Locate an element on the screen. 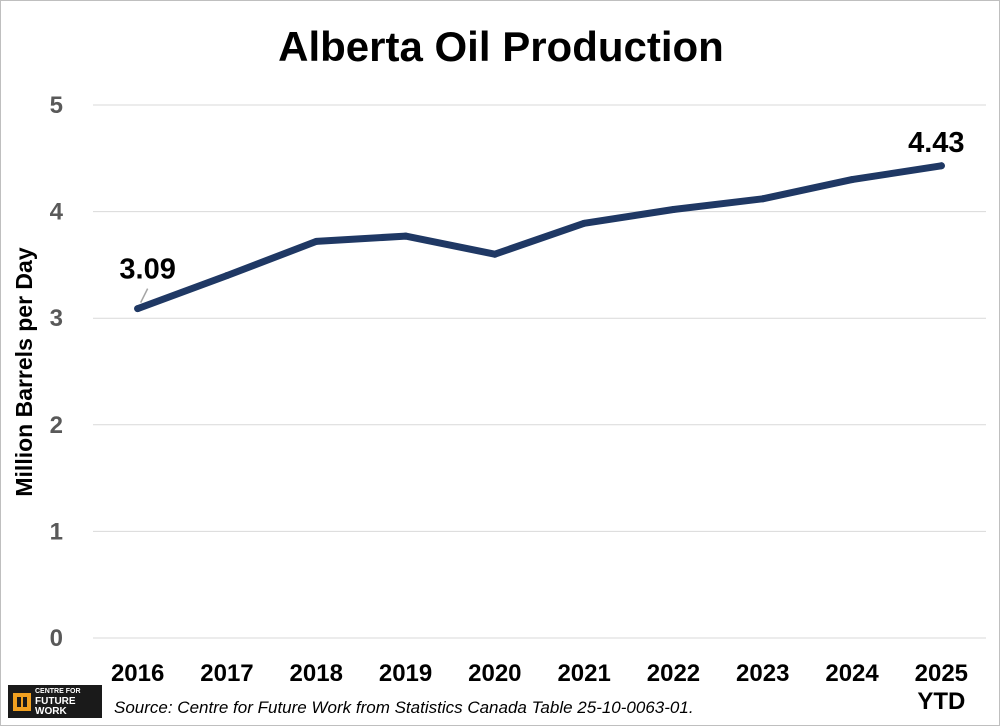  data-label: 3.09 is located at coordinates (147, 270).